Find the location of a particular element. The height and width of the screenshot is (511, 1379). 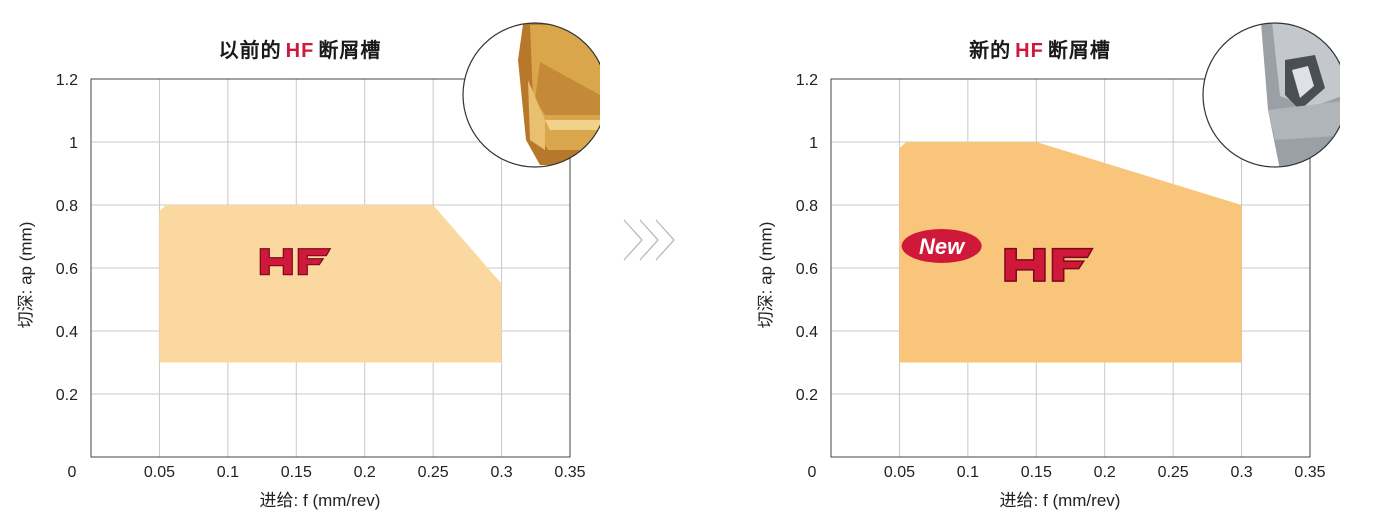

y-axis-label-previous: 切深: ap (mm) is located at coordinates (26, 275).